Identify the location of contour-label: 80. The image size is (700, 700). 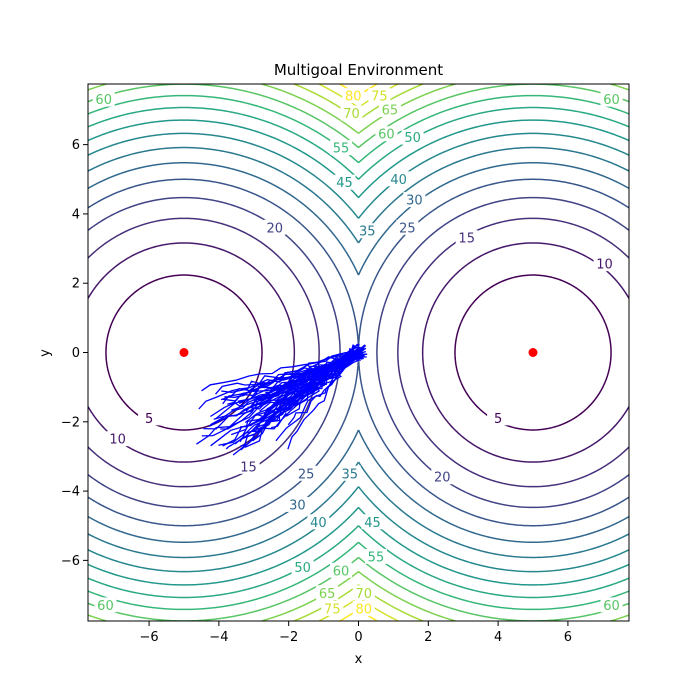
(353, 97).